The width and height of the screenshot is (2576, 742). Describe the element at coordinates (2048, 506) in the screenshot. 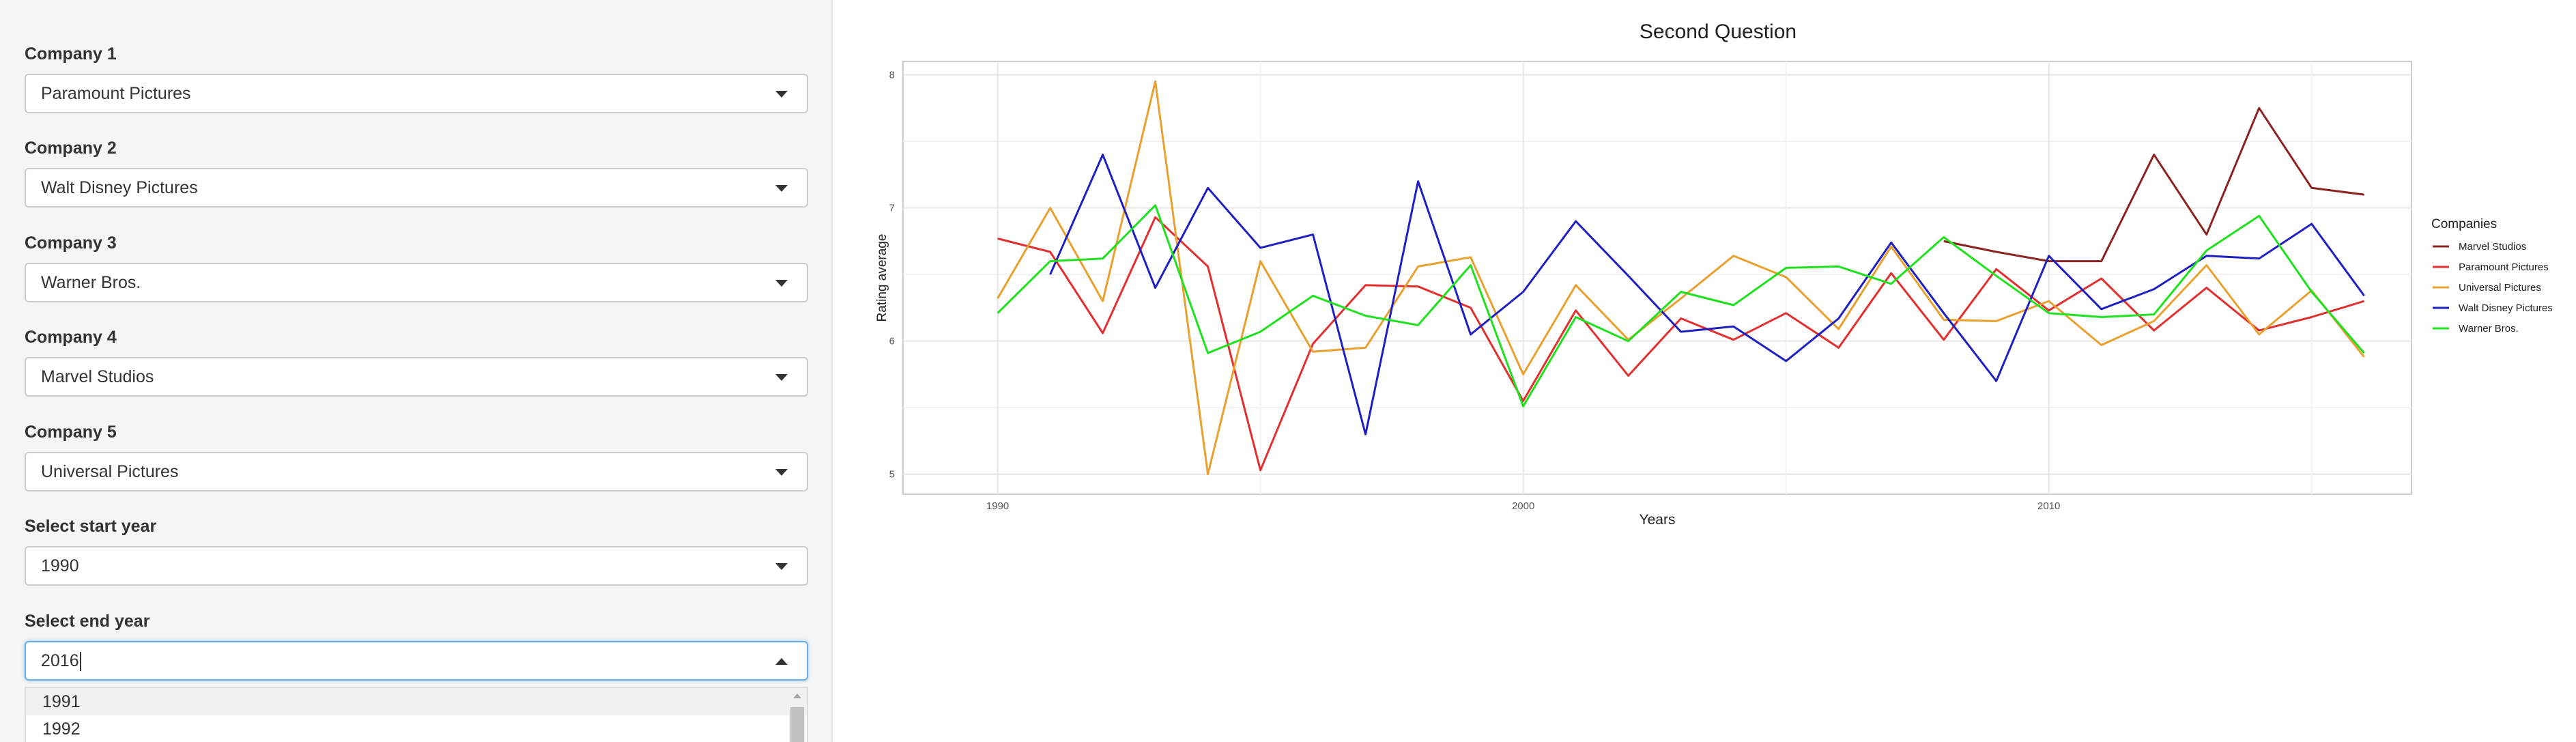

I see `x-tick-label: 2010` at that location.